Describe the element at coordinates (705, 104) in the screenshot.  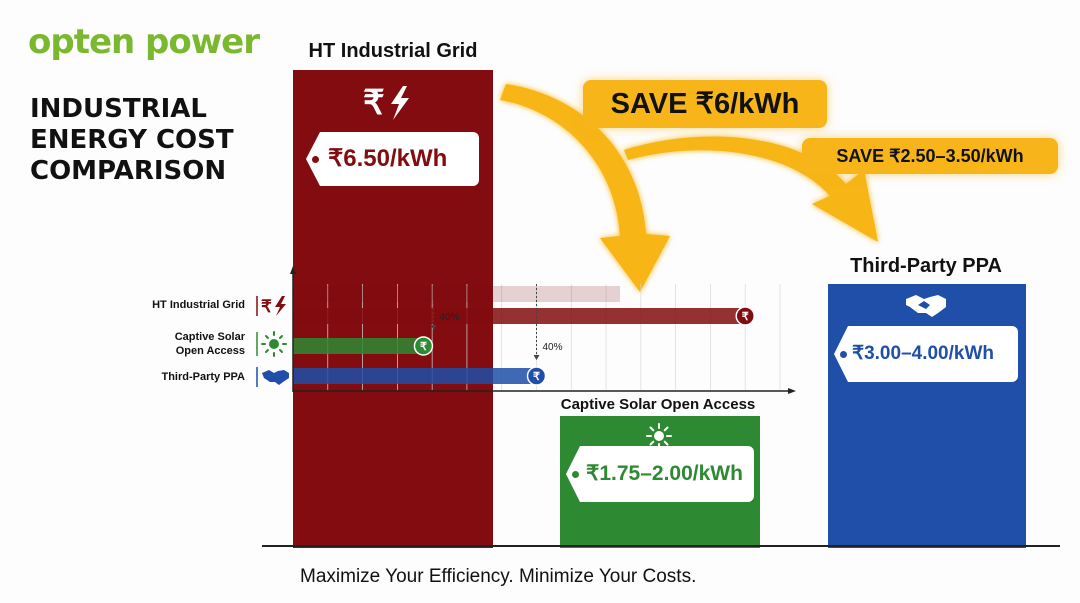
I see `save-primary-badge: SAVE ₹6/kWh` at that location.